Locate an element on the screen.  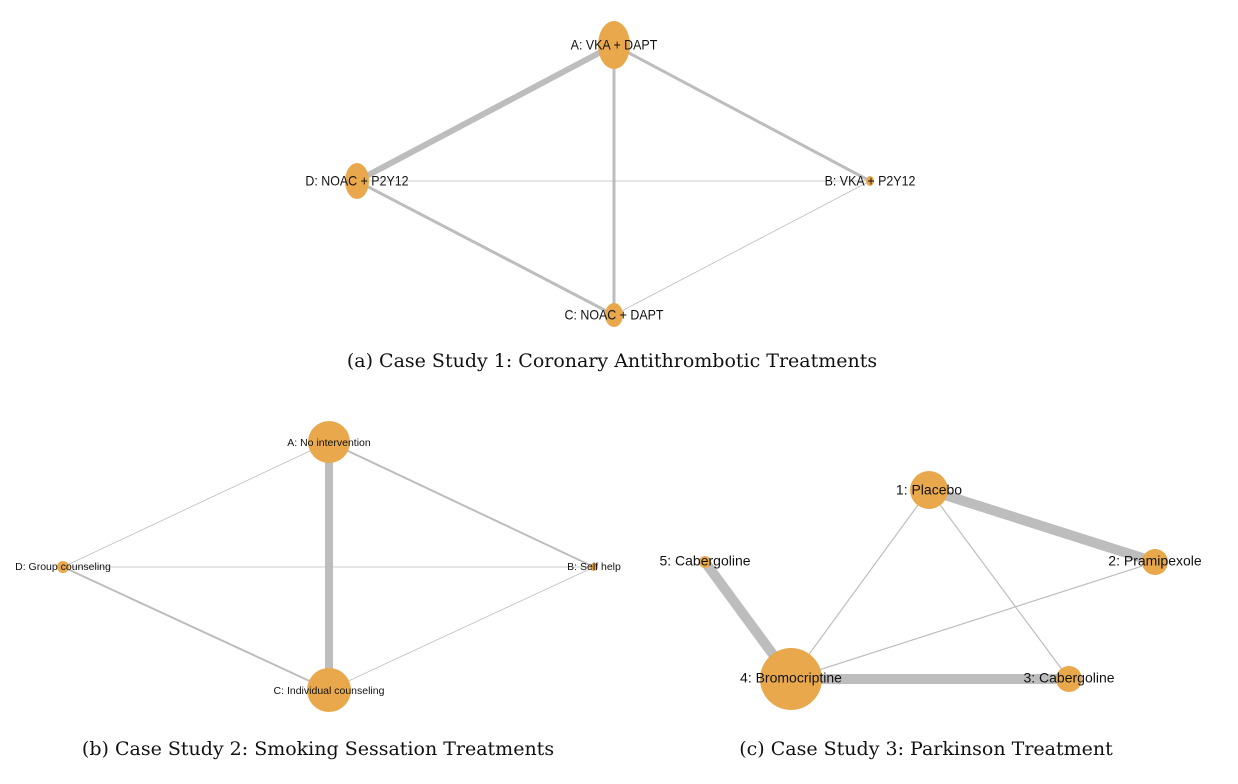
node-label-1: 1: Placebo is located at coordinates (929, 490).